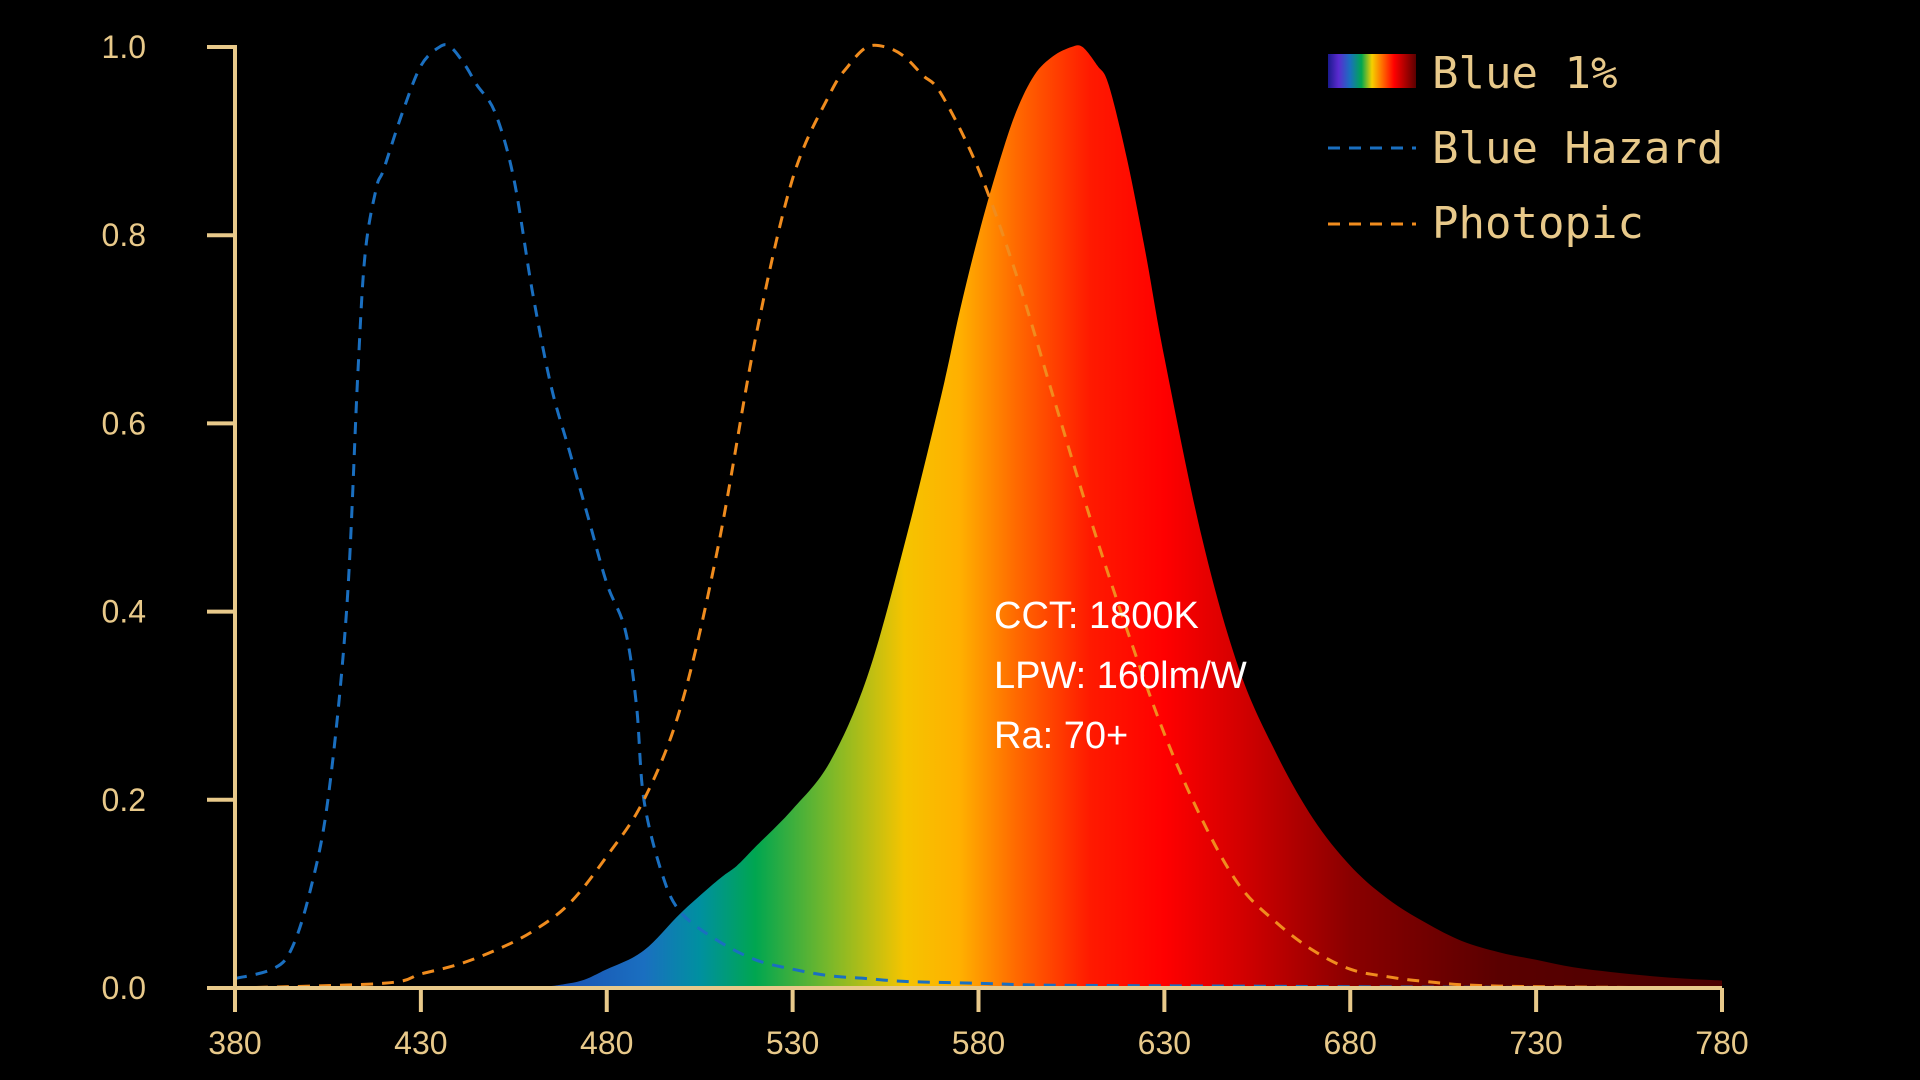 This screenshot has height=1080, width=1920. Describe the element at coordinates (1524, 73) in the screenshot. I see `legend-label-blue-1: Blue 1%` at that location.